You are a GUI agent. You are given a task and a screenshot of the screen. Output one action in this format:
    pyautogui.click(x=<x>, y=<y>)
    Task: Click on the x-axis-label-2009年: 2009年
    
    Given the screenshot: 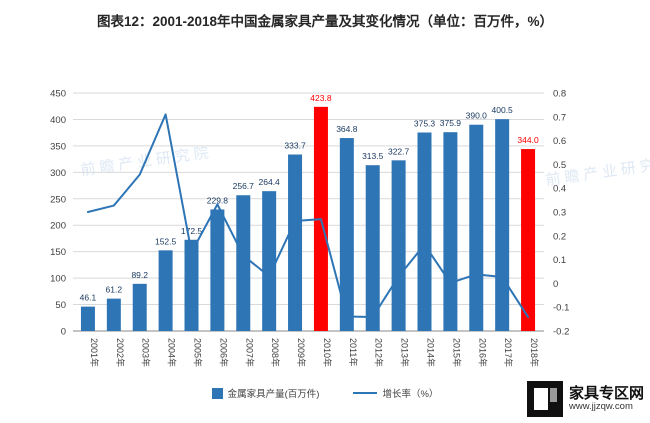 What is the action you would take?
    pyautogui.click(x=301, y=352)
    